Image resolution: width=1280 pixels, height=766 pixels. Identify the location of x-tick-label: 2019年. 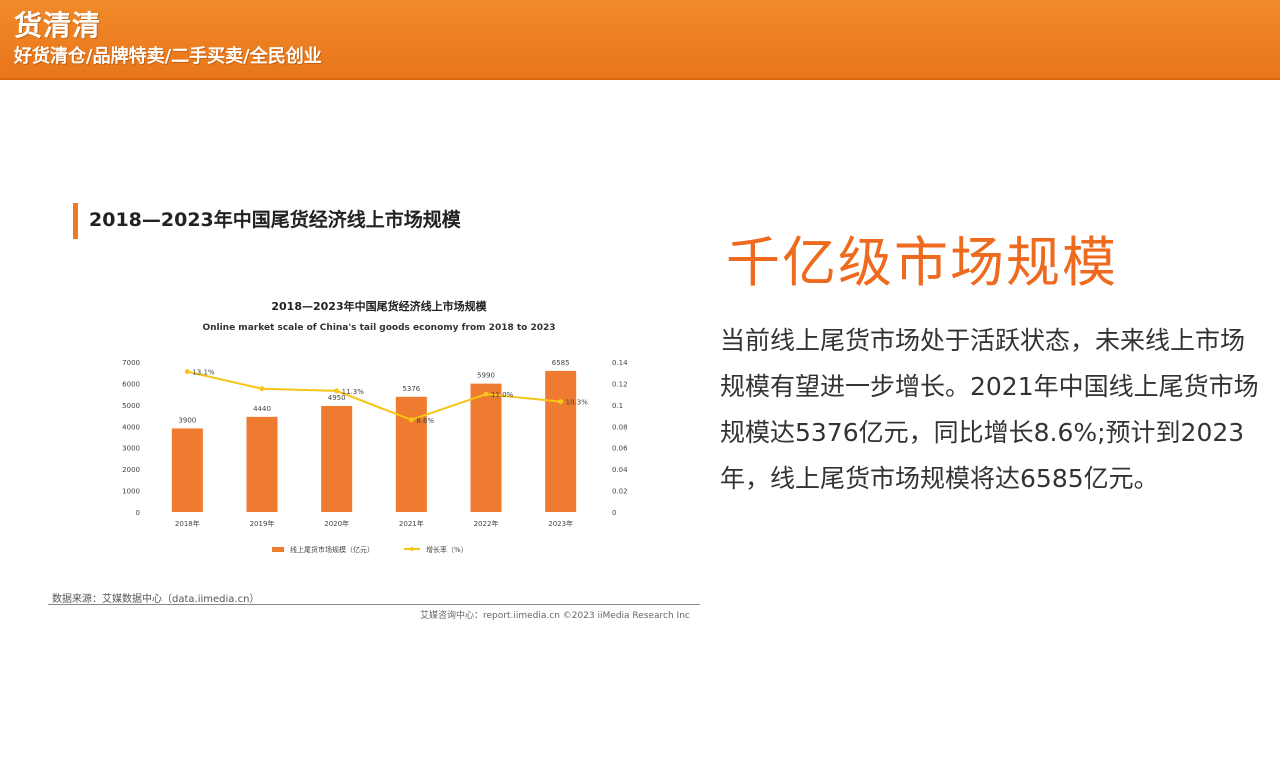
(262, 523).